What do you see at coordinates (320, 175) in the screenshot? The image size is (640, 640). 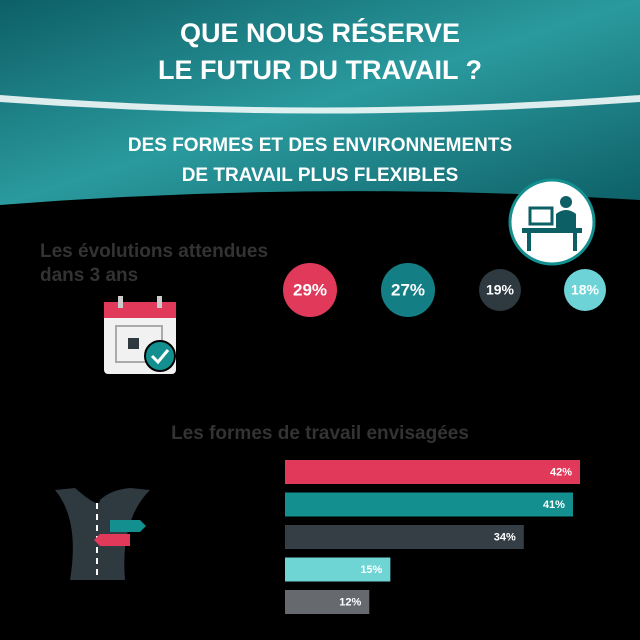 I see `subtitle-line: DE TRAVAIL PLUS FLEXIBLES` at bounding box center [320, 175].